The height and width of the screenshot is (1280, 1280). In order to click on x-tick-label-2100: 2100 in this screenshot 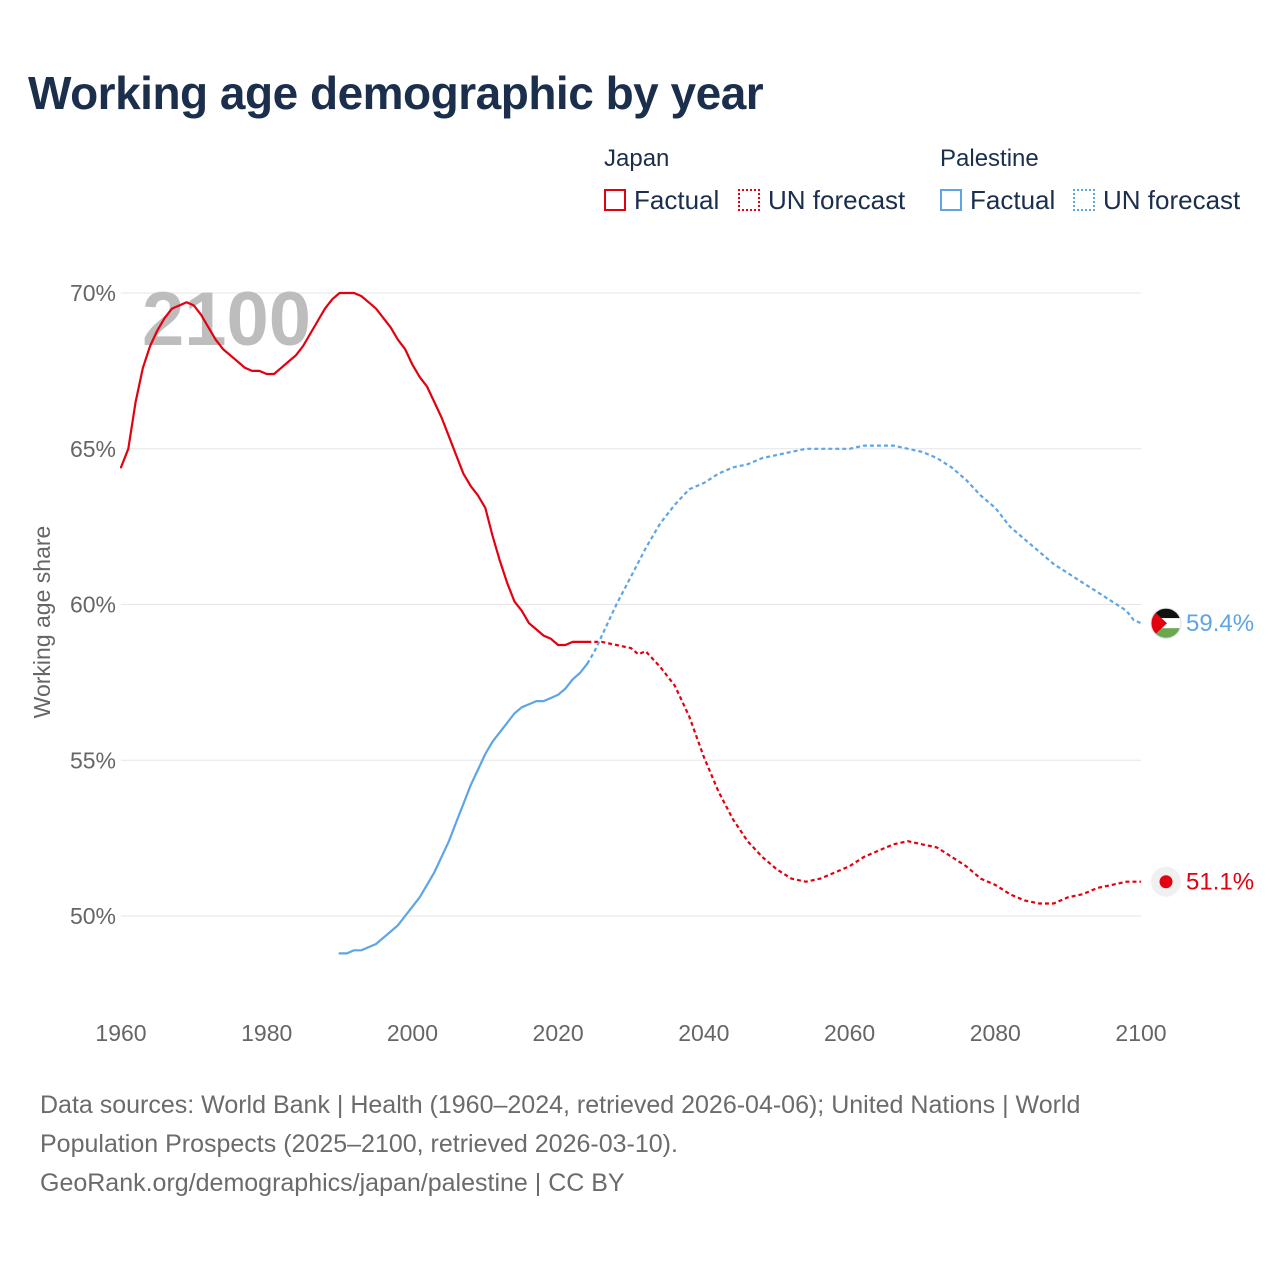, I will do `click(1140, 1033)`.